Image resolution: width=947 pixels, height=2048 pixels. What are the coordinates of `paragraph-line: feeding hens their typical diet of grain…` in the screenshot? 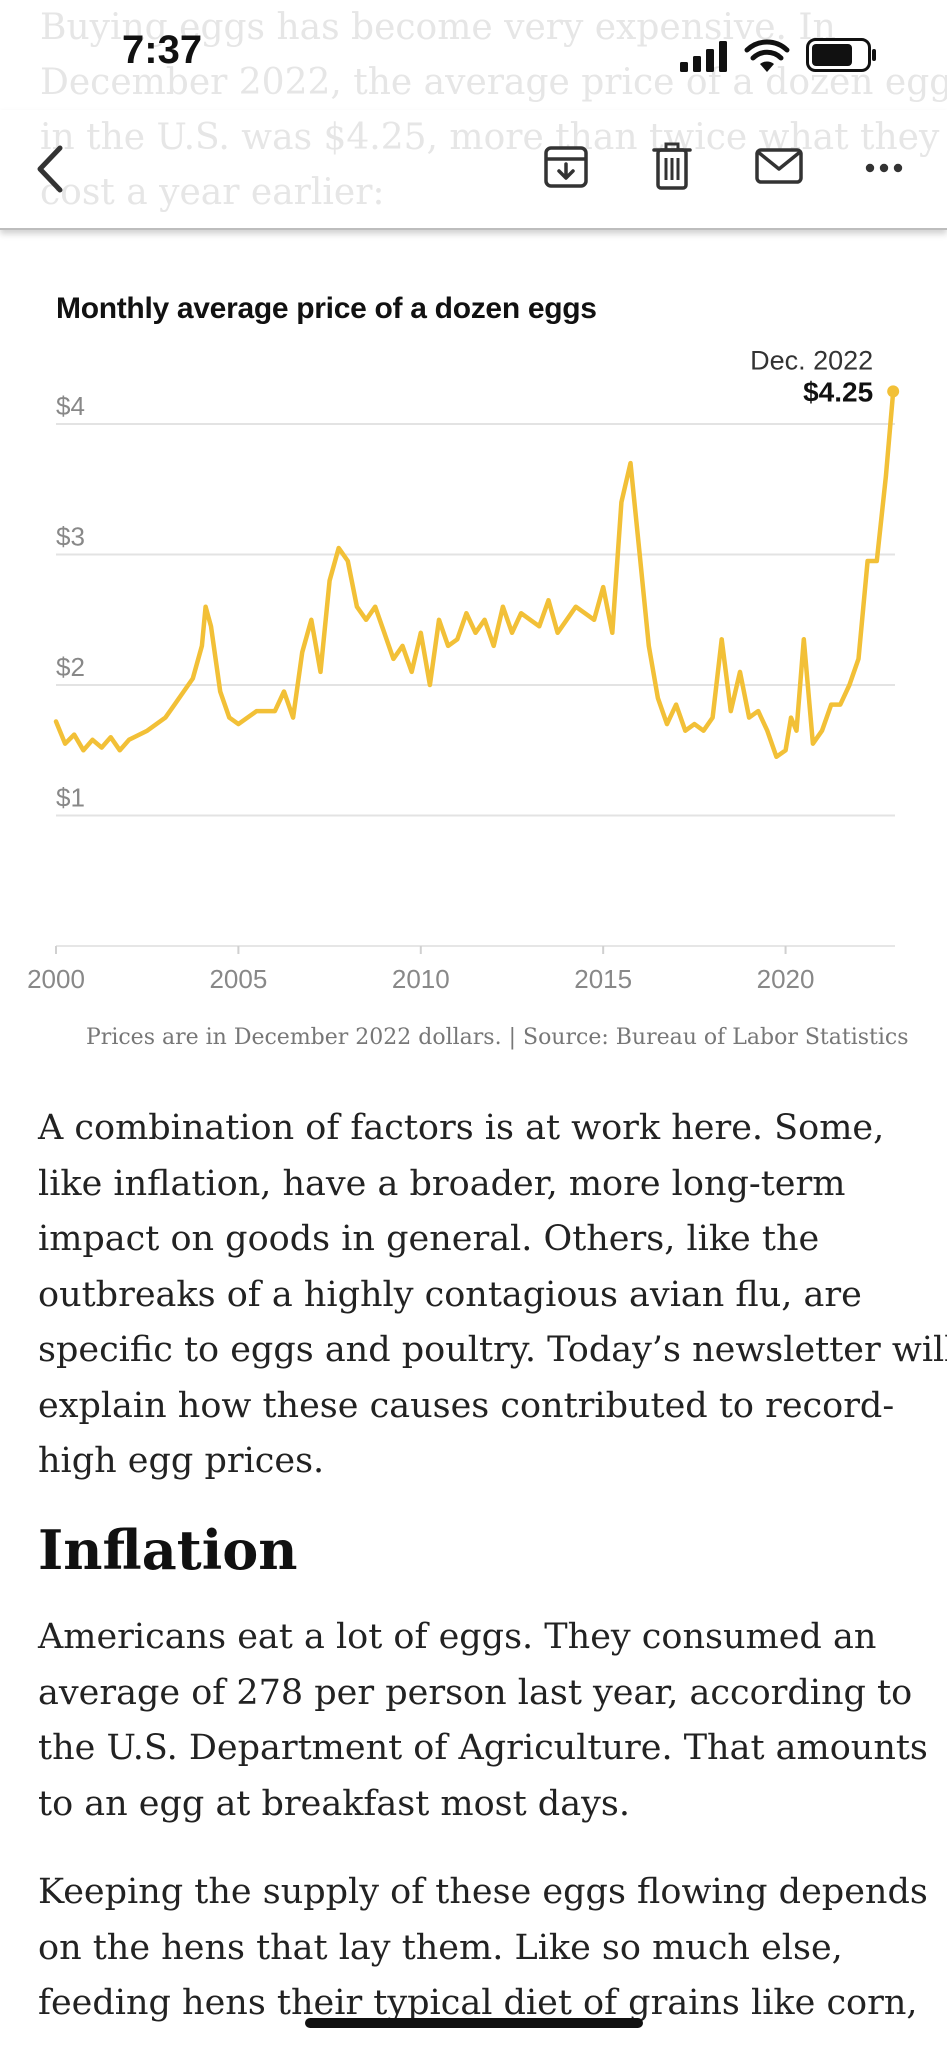 It's located at (478, 2003).